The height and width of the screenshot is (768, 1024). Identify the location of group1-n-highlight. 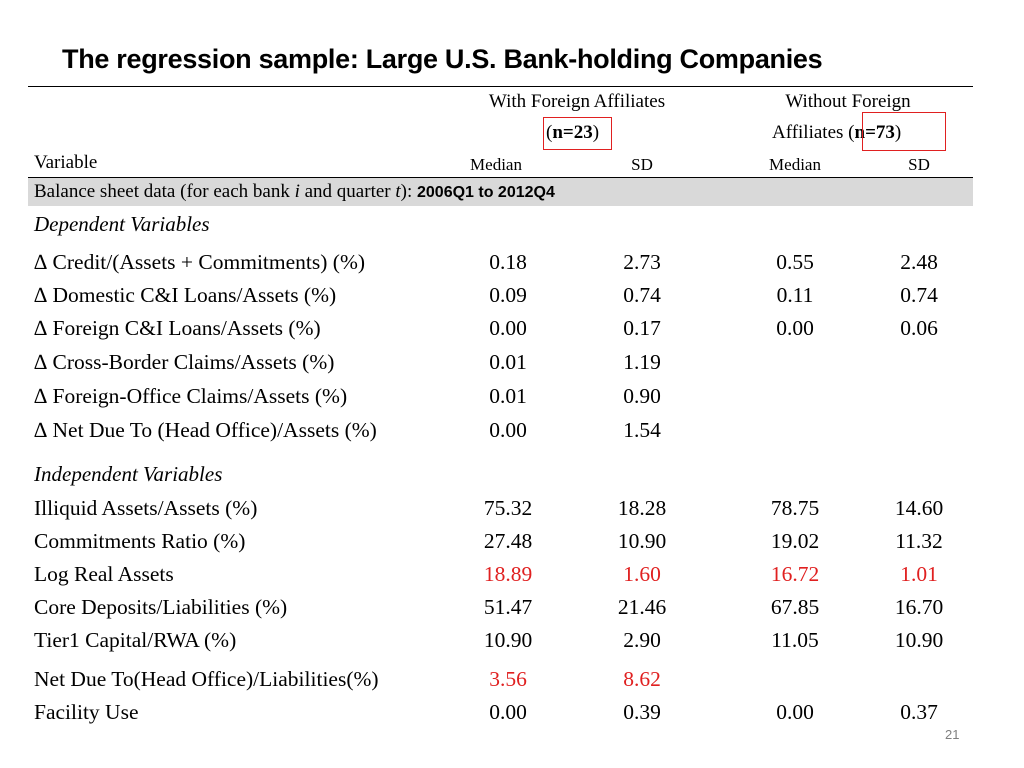
(577, 133).